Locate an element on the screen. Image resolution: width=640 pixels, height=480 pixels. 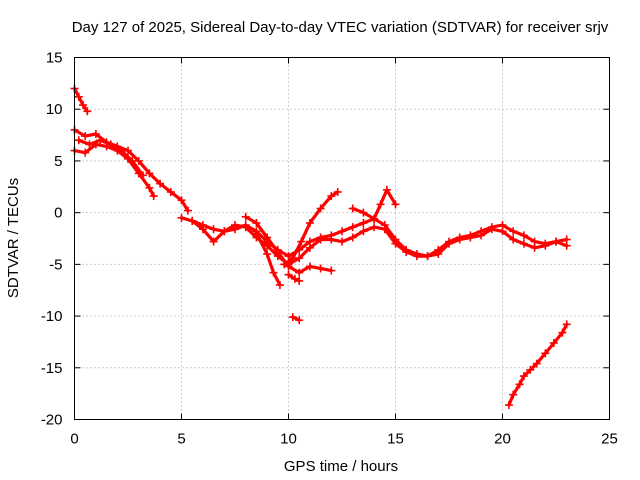
x-tick-label: 25 is located at coordinates (609, 439).